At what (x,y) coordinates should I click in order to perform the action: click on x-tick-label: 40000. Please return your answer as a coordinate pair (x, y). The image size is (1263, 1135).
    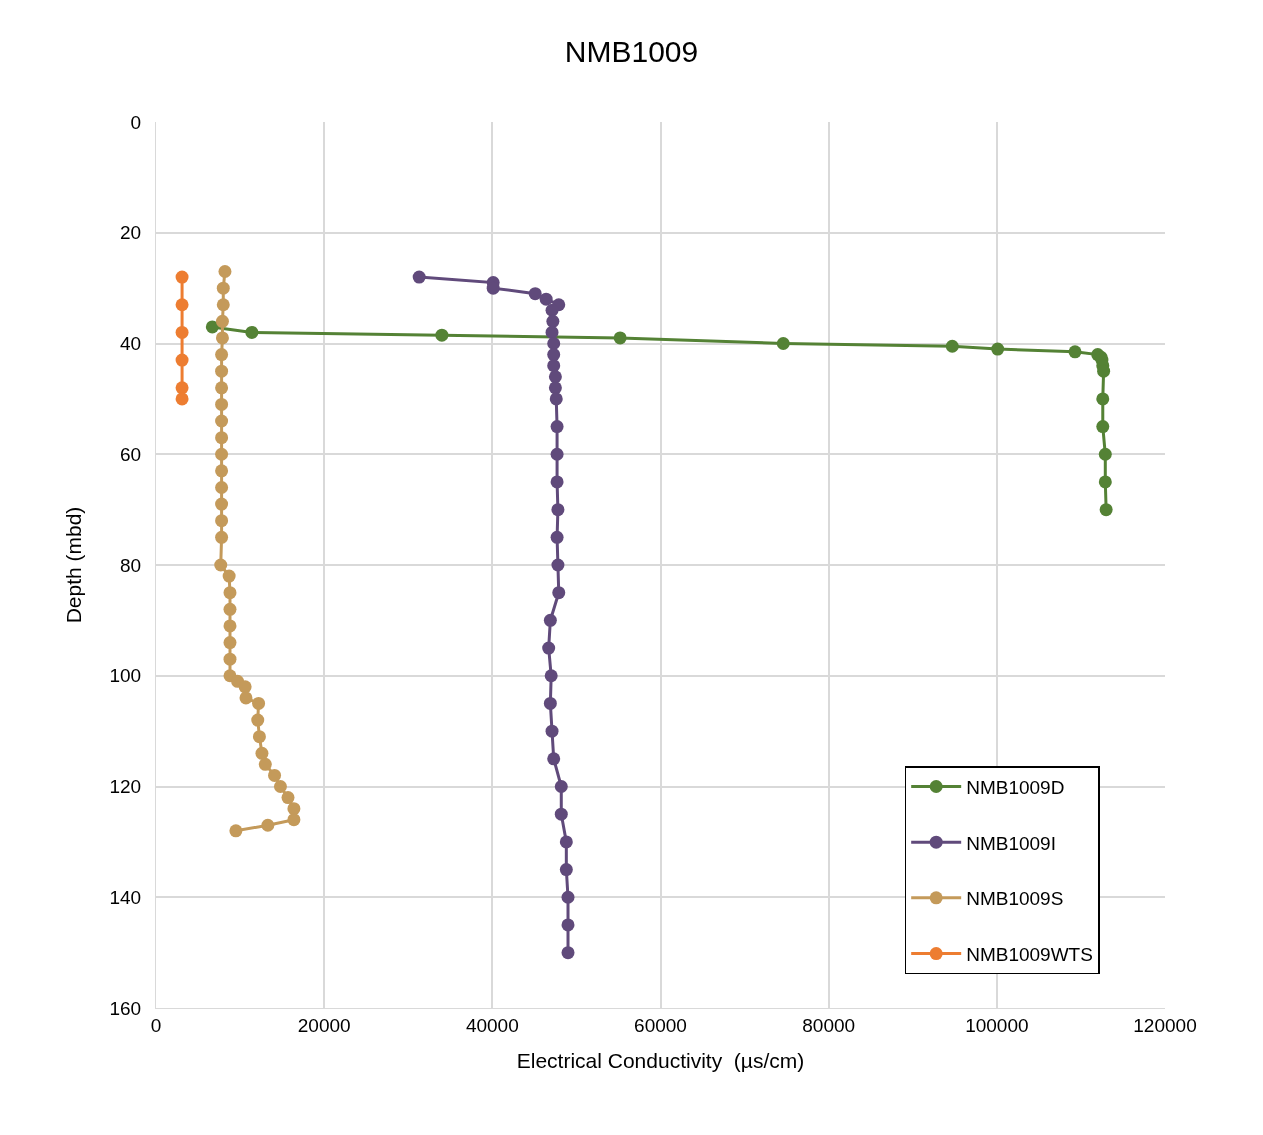
    Looking at the image, I should click on (492, 1025).